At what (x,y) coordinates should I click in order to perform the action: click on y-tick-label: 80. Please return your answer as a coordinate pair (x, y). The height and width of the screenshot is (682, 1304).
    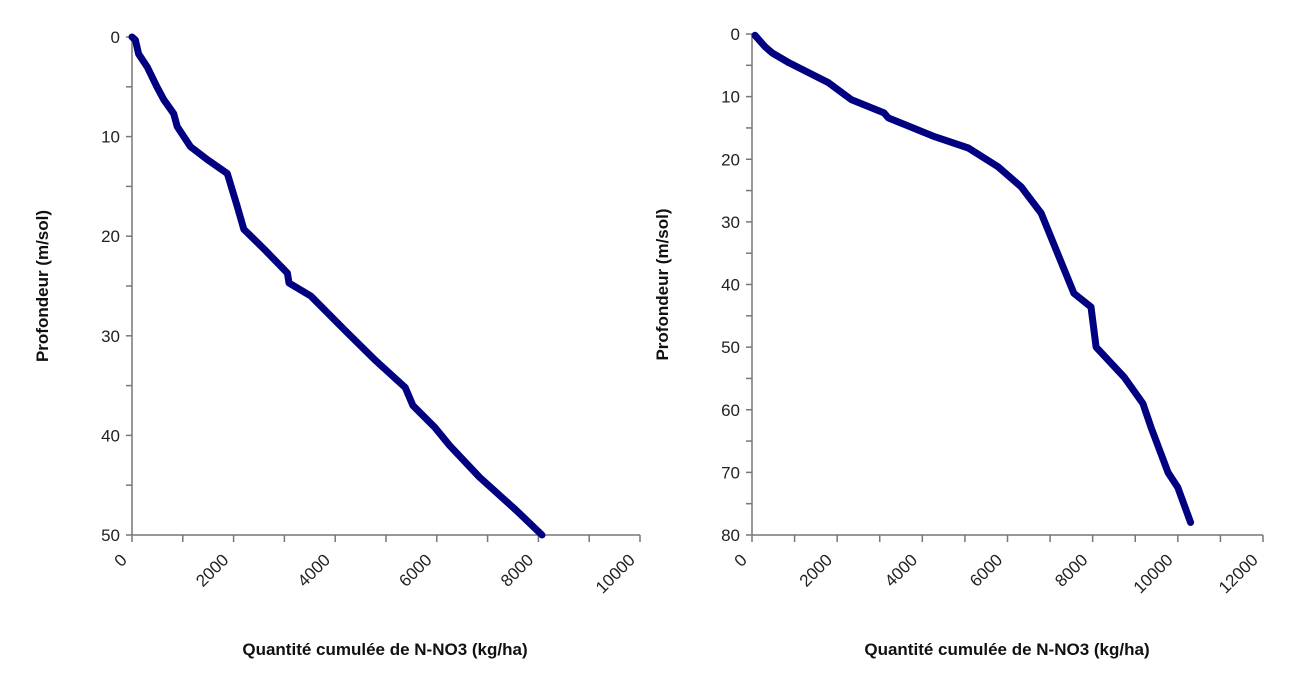
    Looking at the image, I should click on (730, 535).